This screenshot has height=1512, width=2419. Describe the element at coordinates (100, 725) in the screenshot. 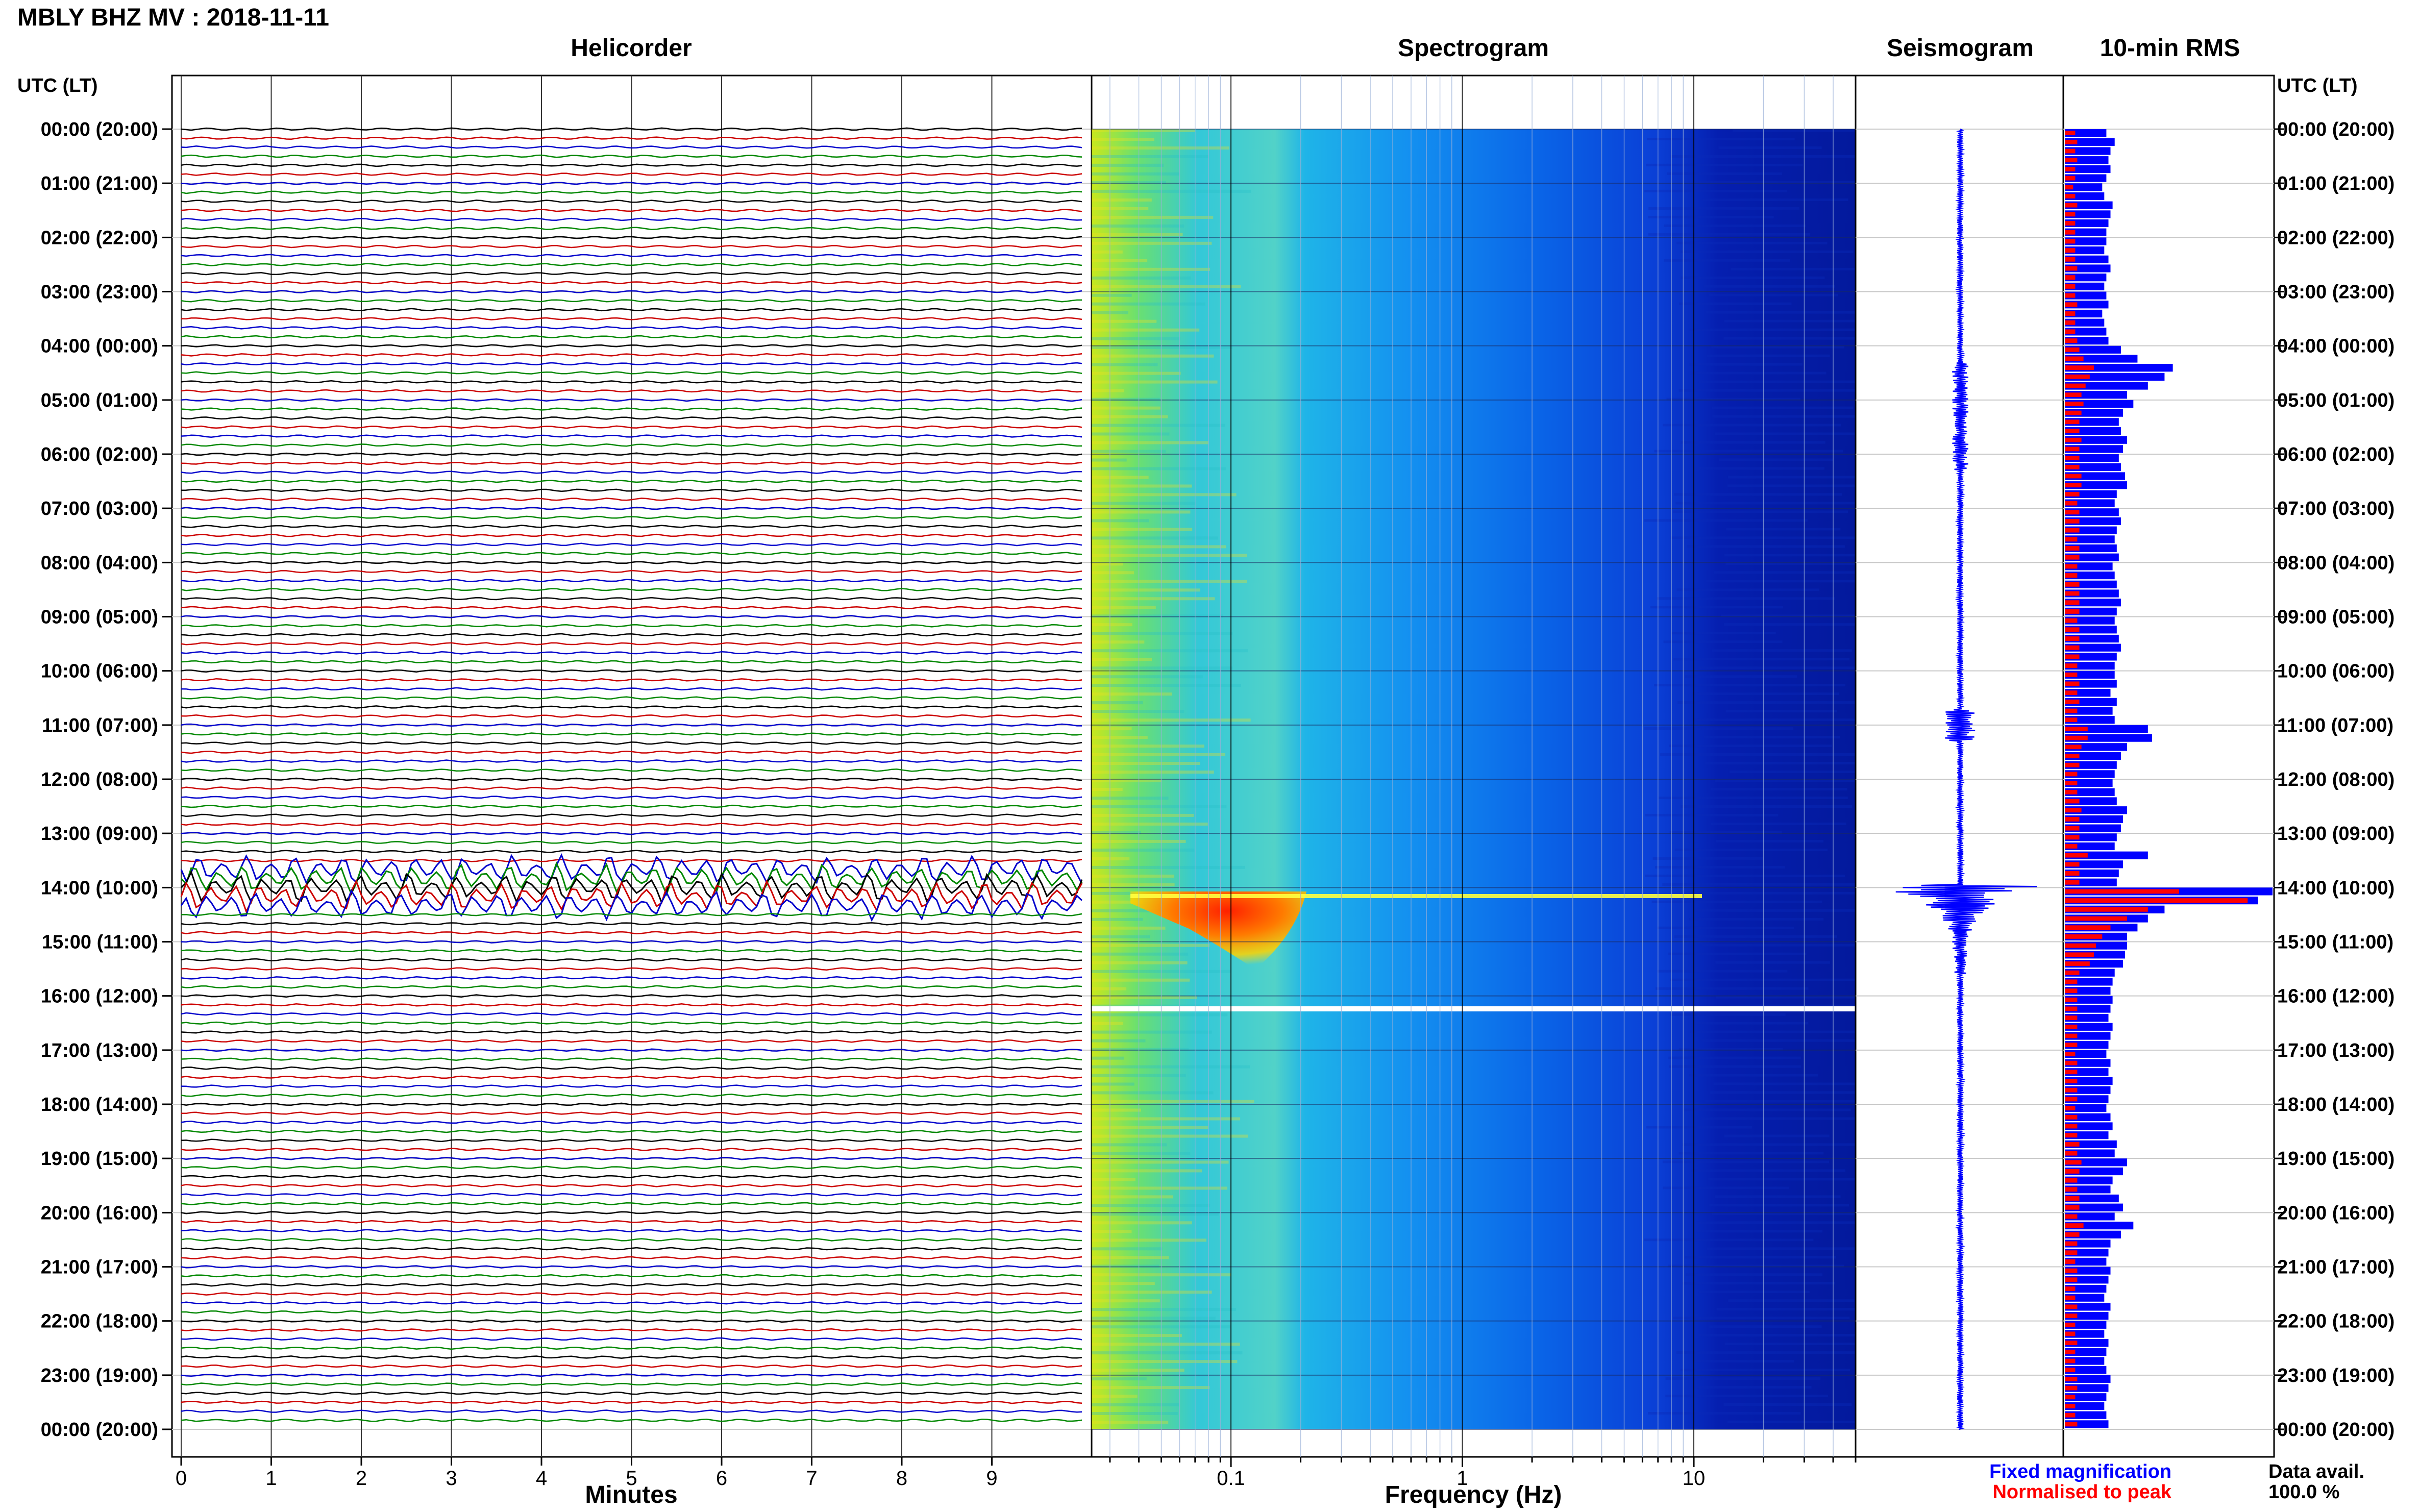

I see `time-label-left: 11:00 (07:00)` at that location.